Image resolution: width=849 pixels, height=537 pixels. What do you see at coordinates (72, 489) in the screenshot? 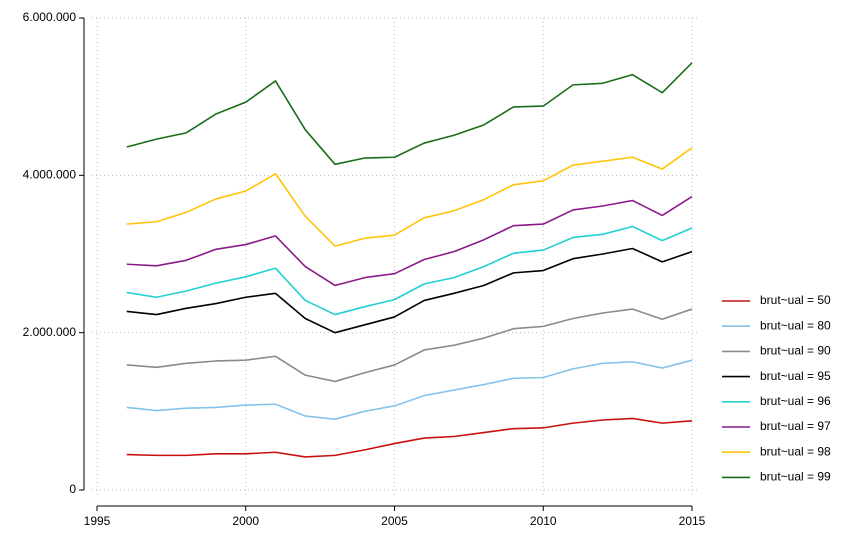
I see `y-tick-label: 0` at bounding box center [72, 489].